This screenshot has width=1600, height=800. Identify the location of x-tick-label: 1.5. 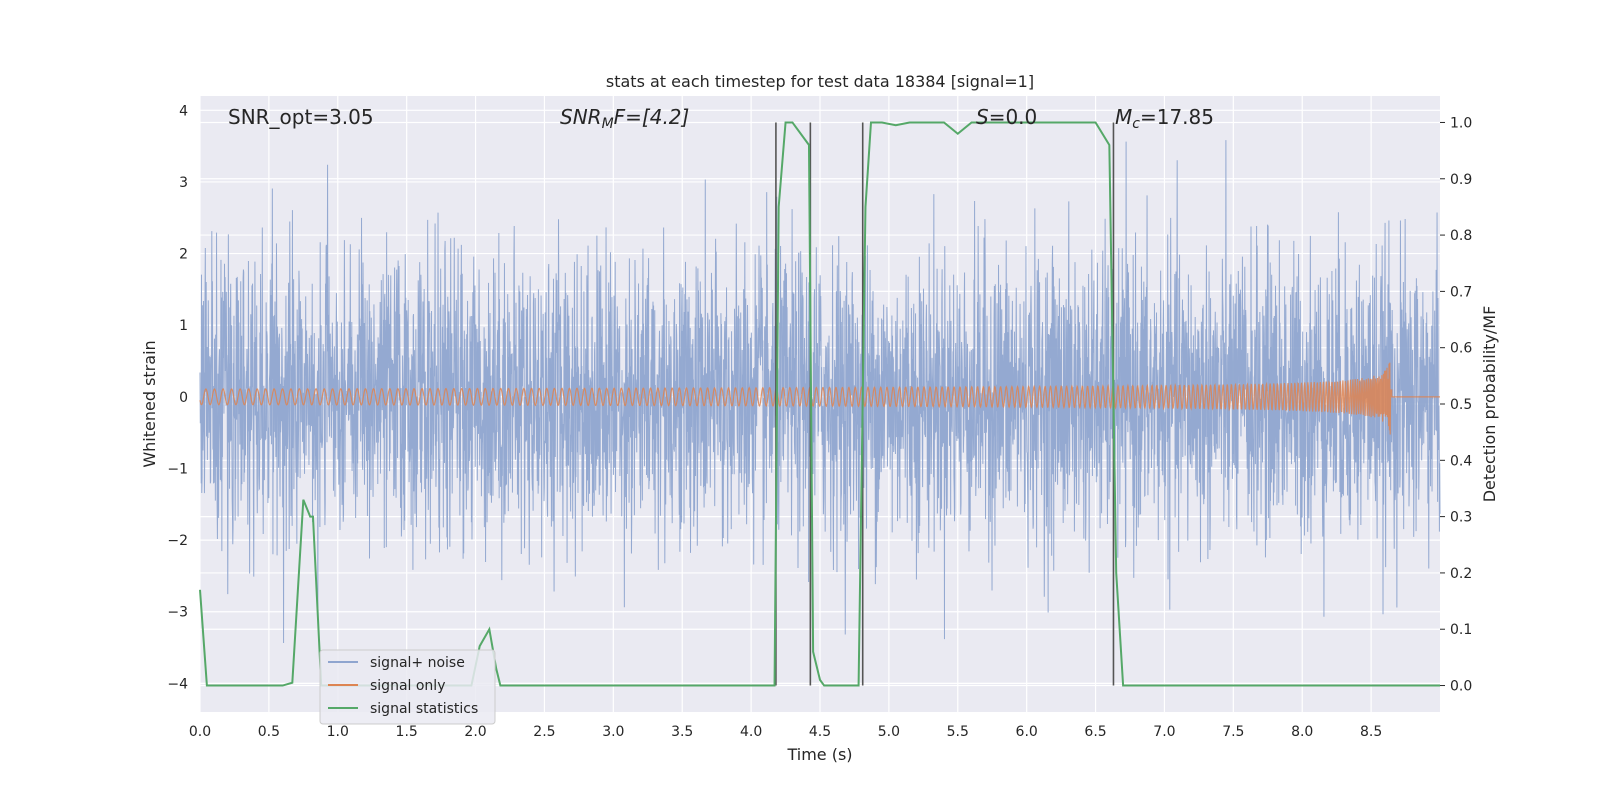
(407, 732).